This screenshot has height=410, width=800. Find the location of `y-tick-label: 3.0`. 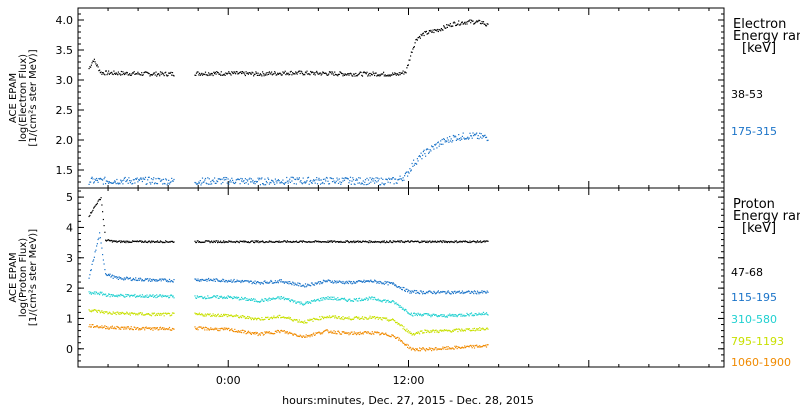

y-tick-label: 3.0 is located at coordinates (65, 80).